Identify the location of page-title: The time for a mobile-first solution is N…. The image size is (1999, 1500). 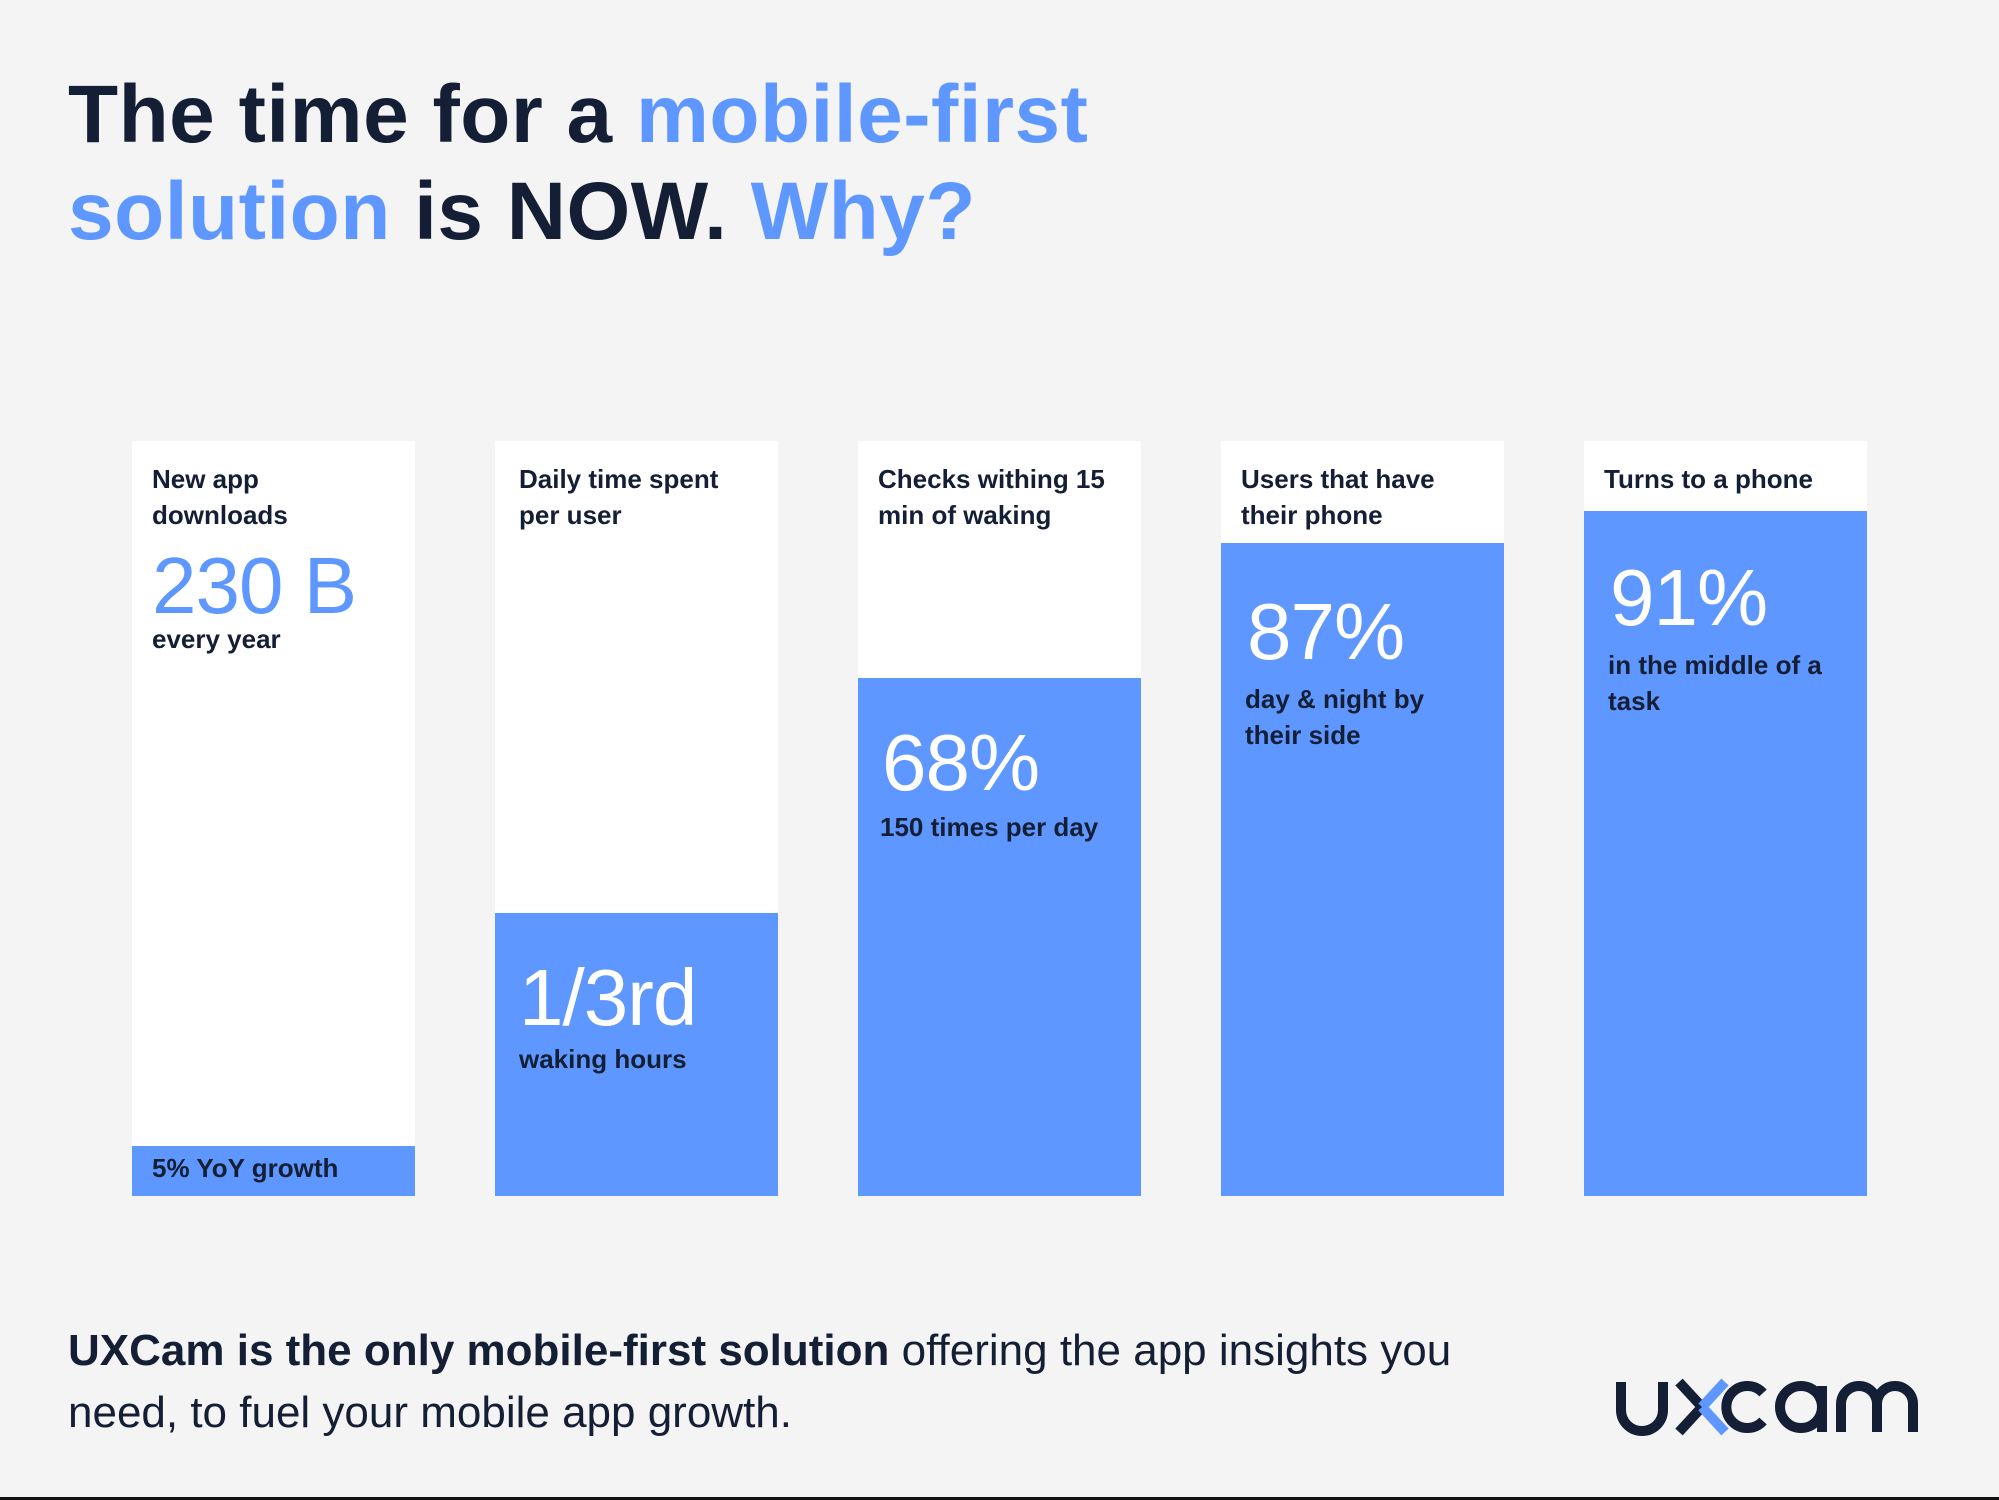
(578, 163).